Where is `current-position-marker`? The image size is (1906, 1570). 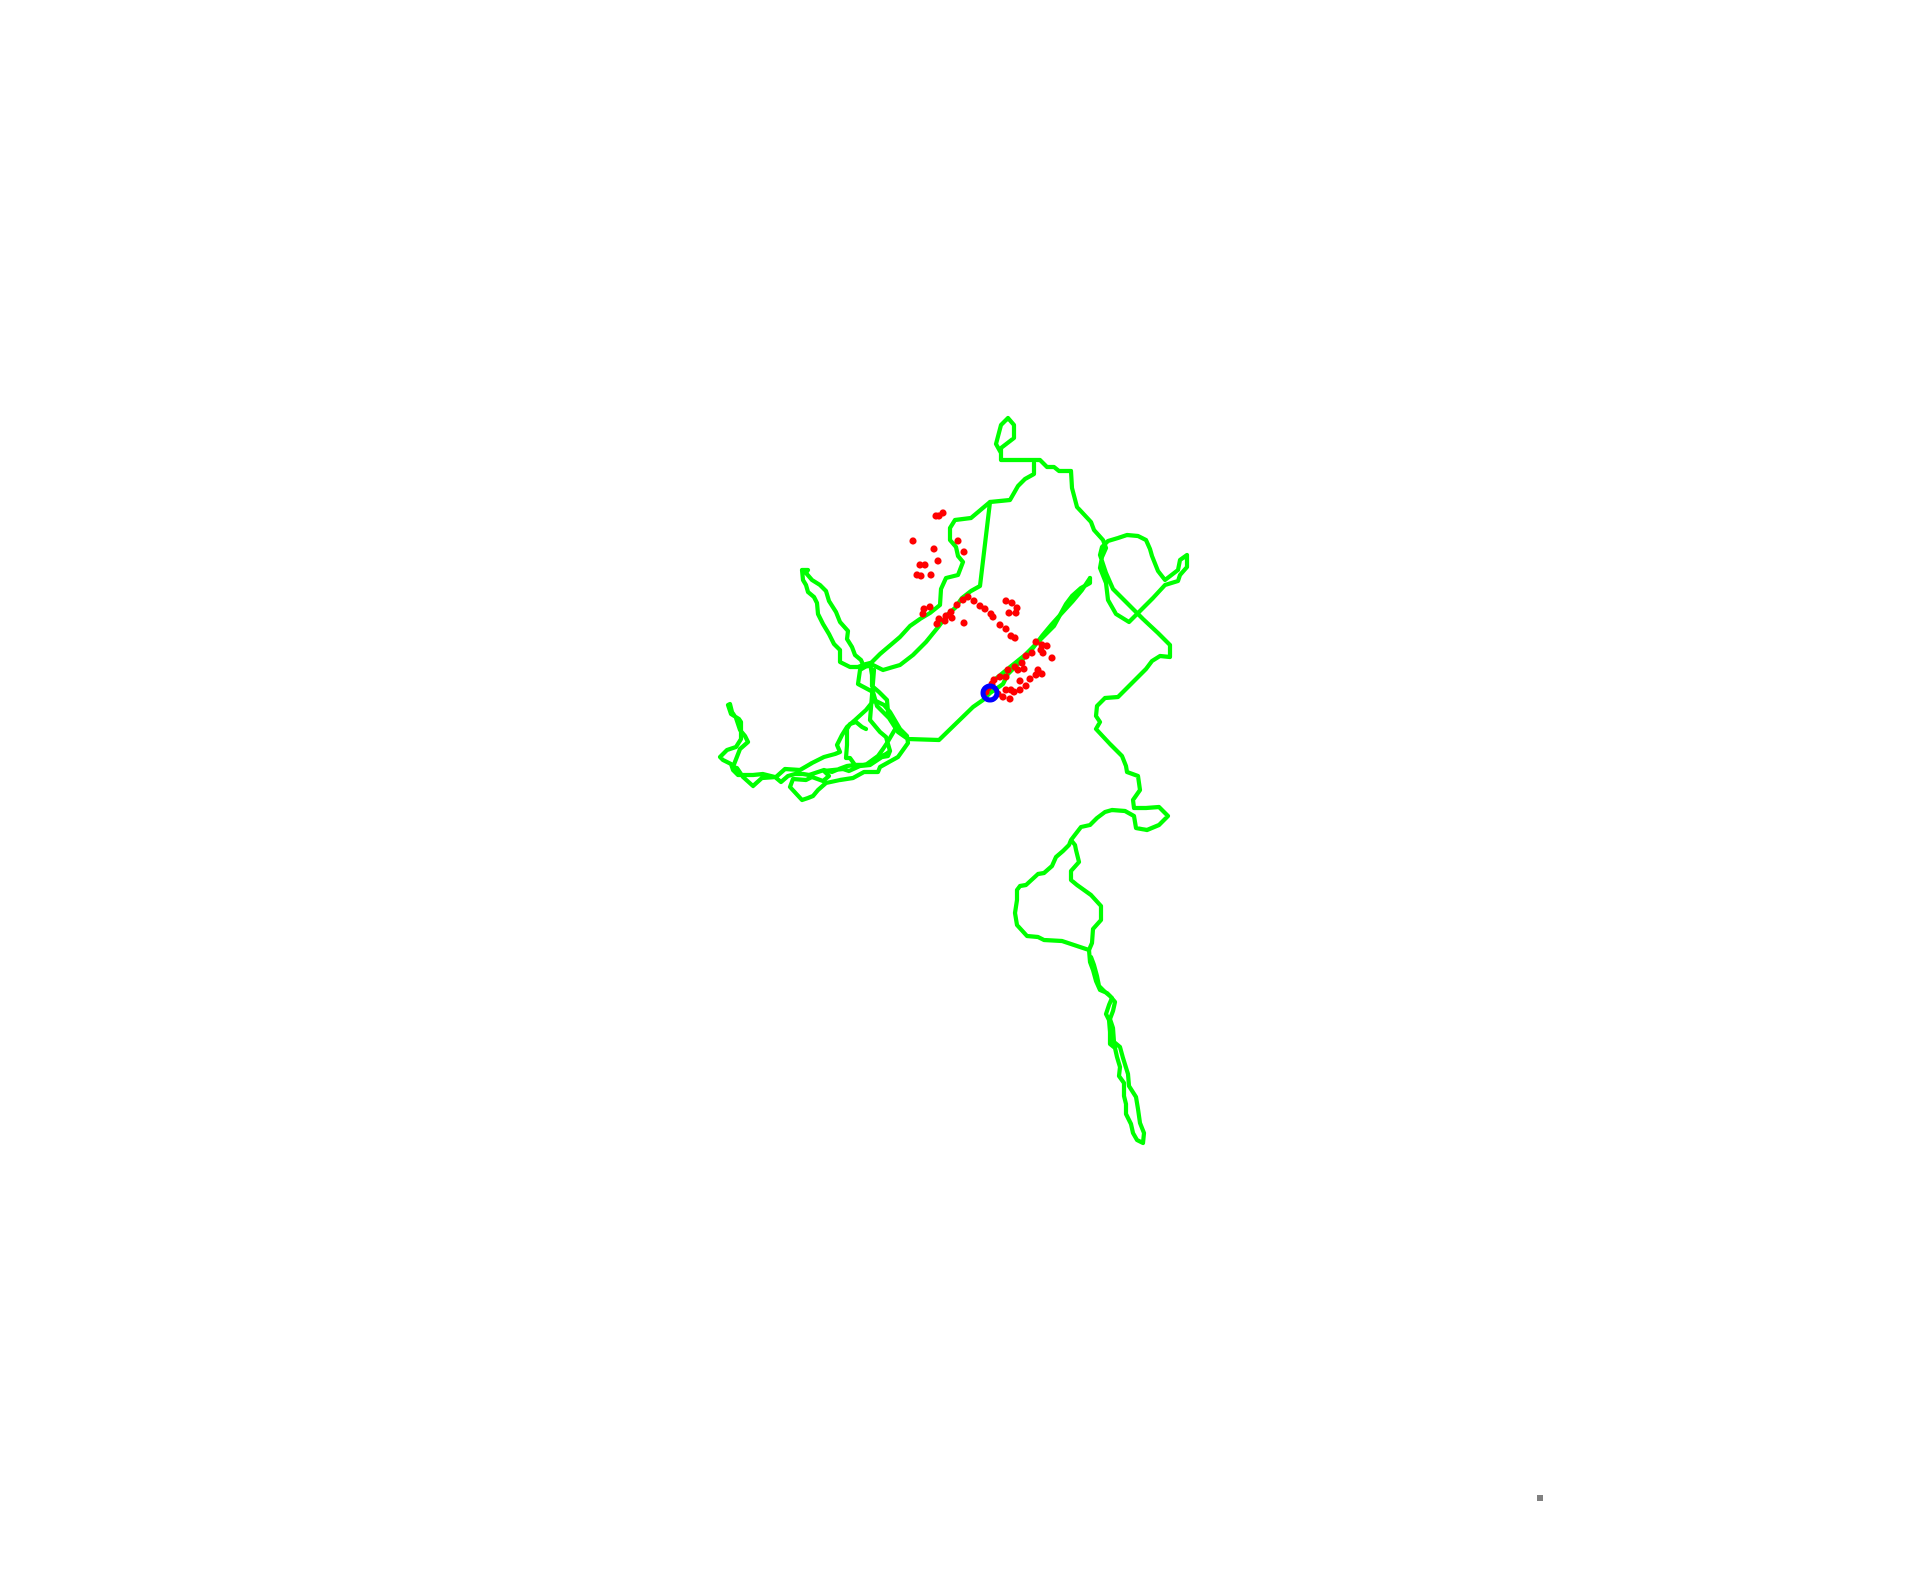
current-position-marker is located at coordinates (990, 693).